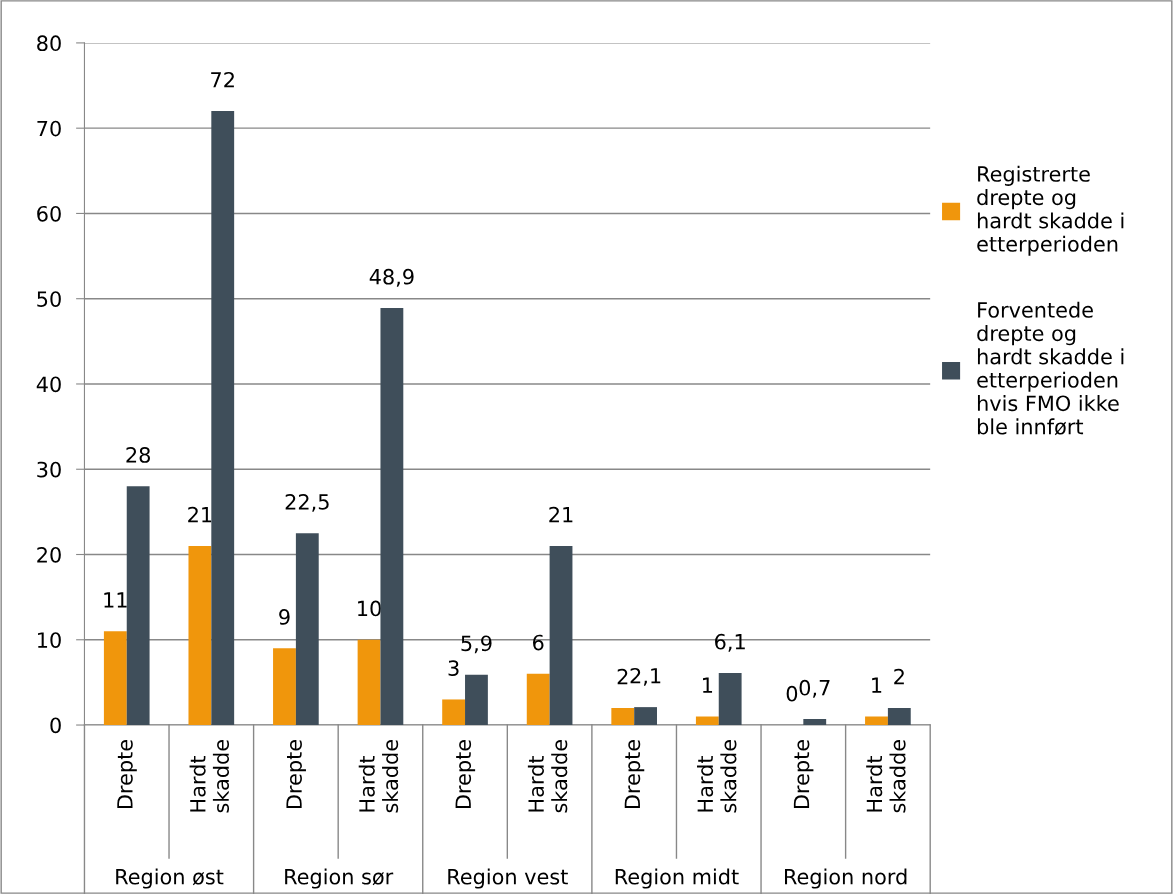  Describe the element at coordinates (48, 384) in the screenshot. I see `y-tick-label: 40` at that location.